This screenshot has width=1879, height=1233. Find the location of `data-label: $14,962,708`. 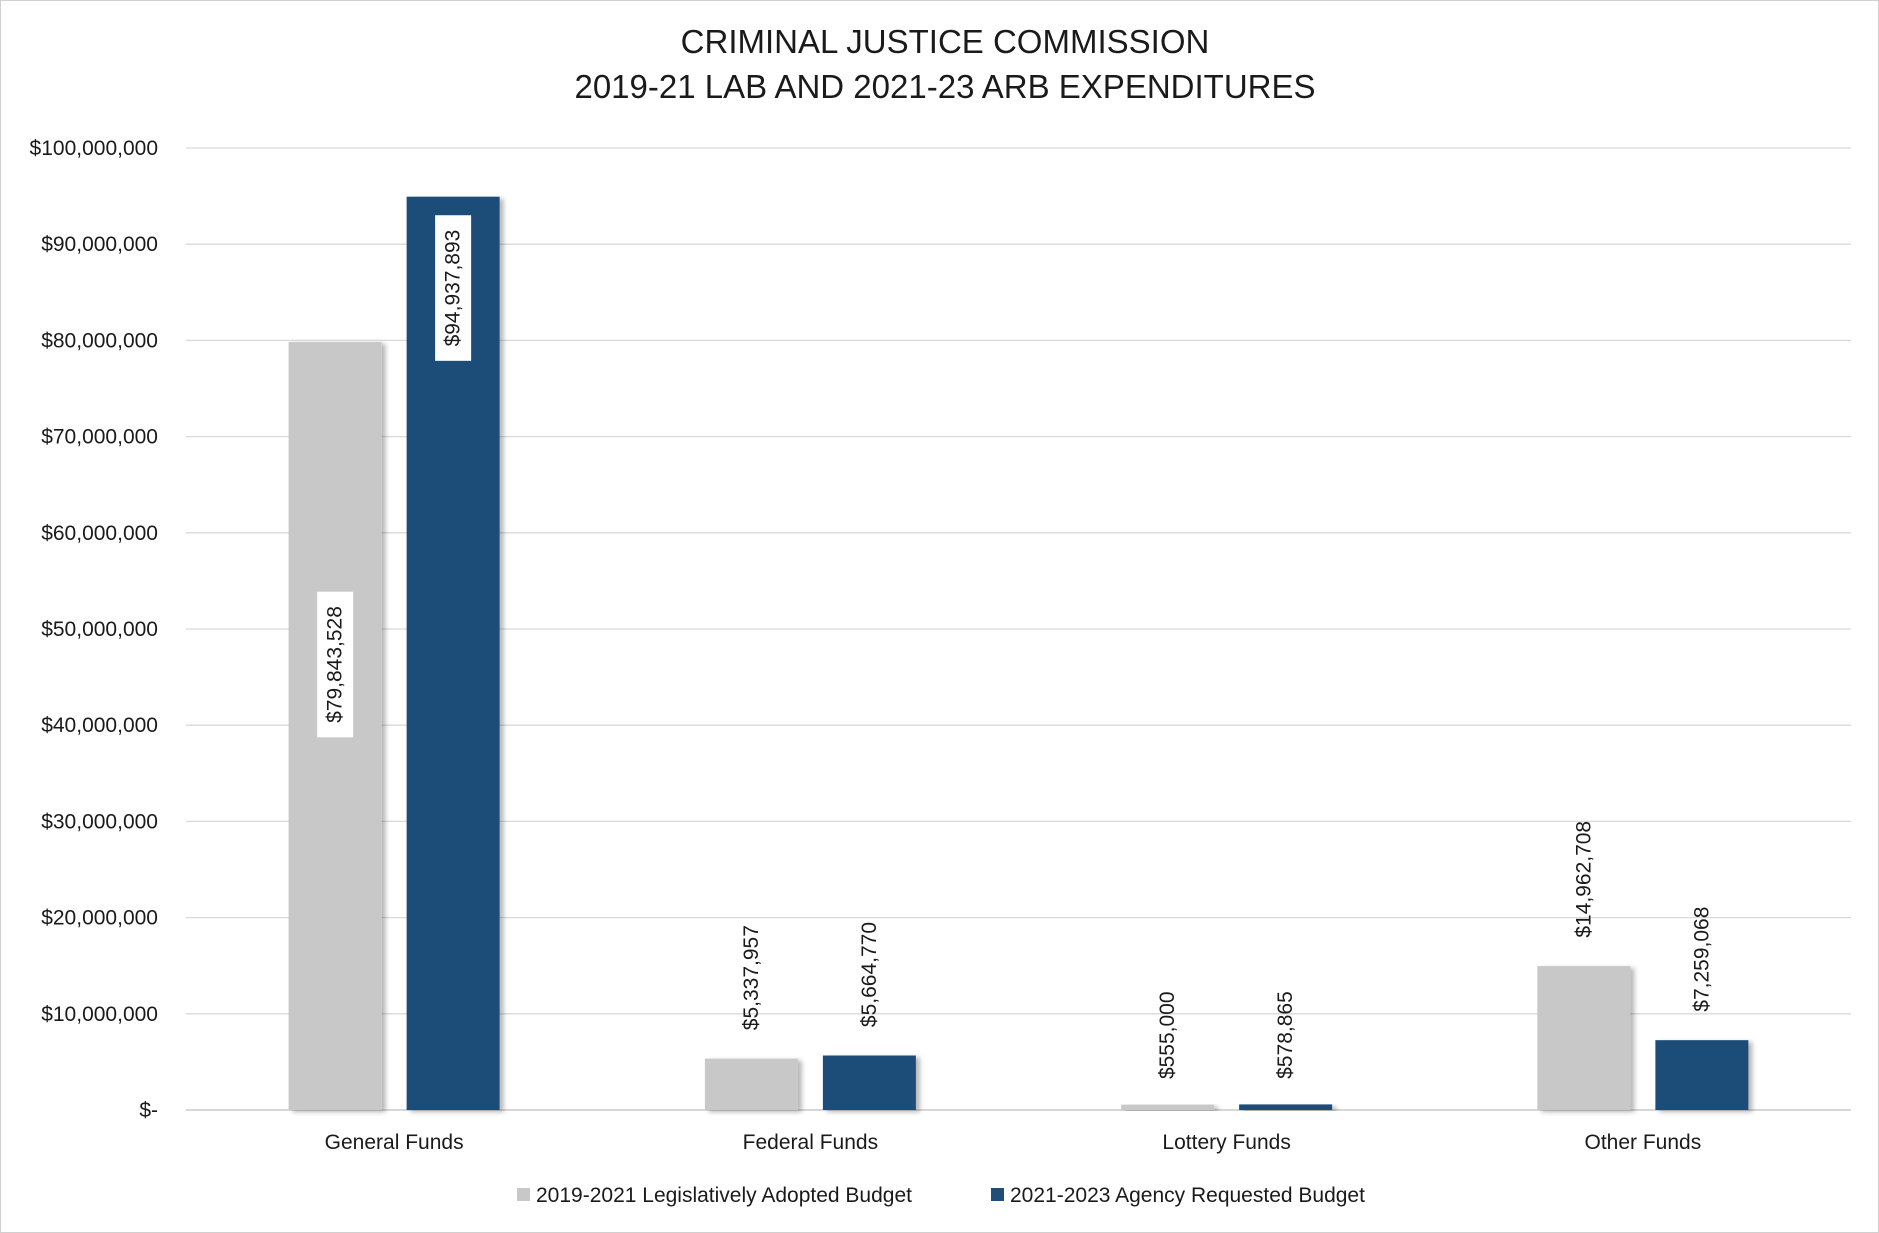

data-label: $14,962,708 is located at coordinates (1583, 879).